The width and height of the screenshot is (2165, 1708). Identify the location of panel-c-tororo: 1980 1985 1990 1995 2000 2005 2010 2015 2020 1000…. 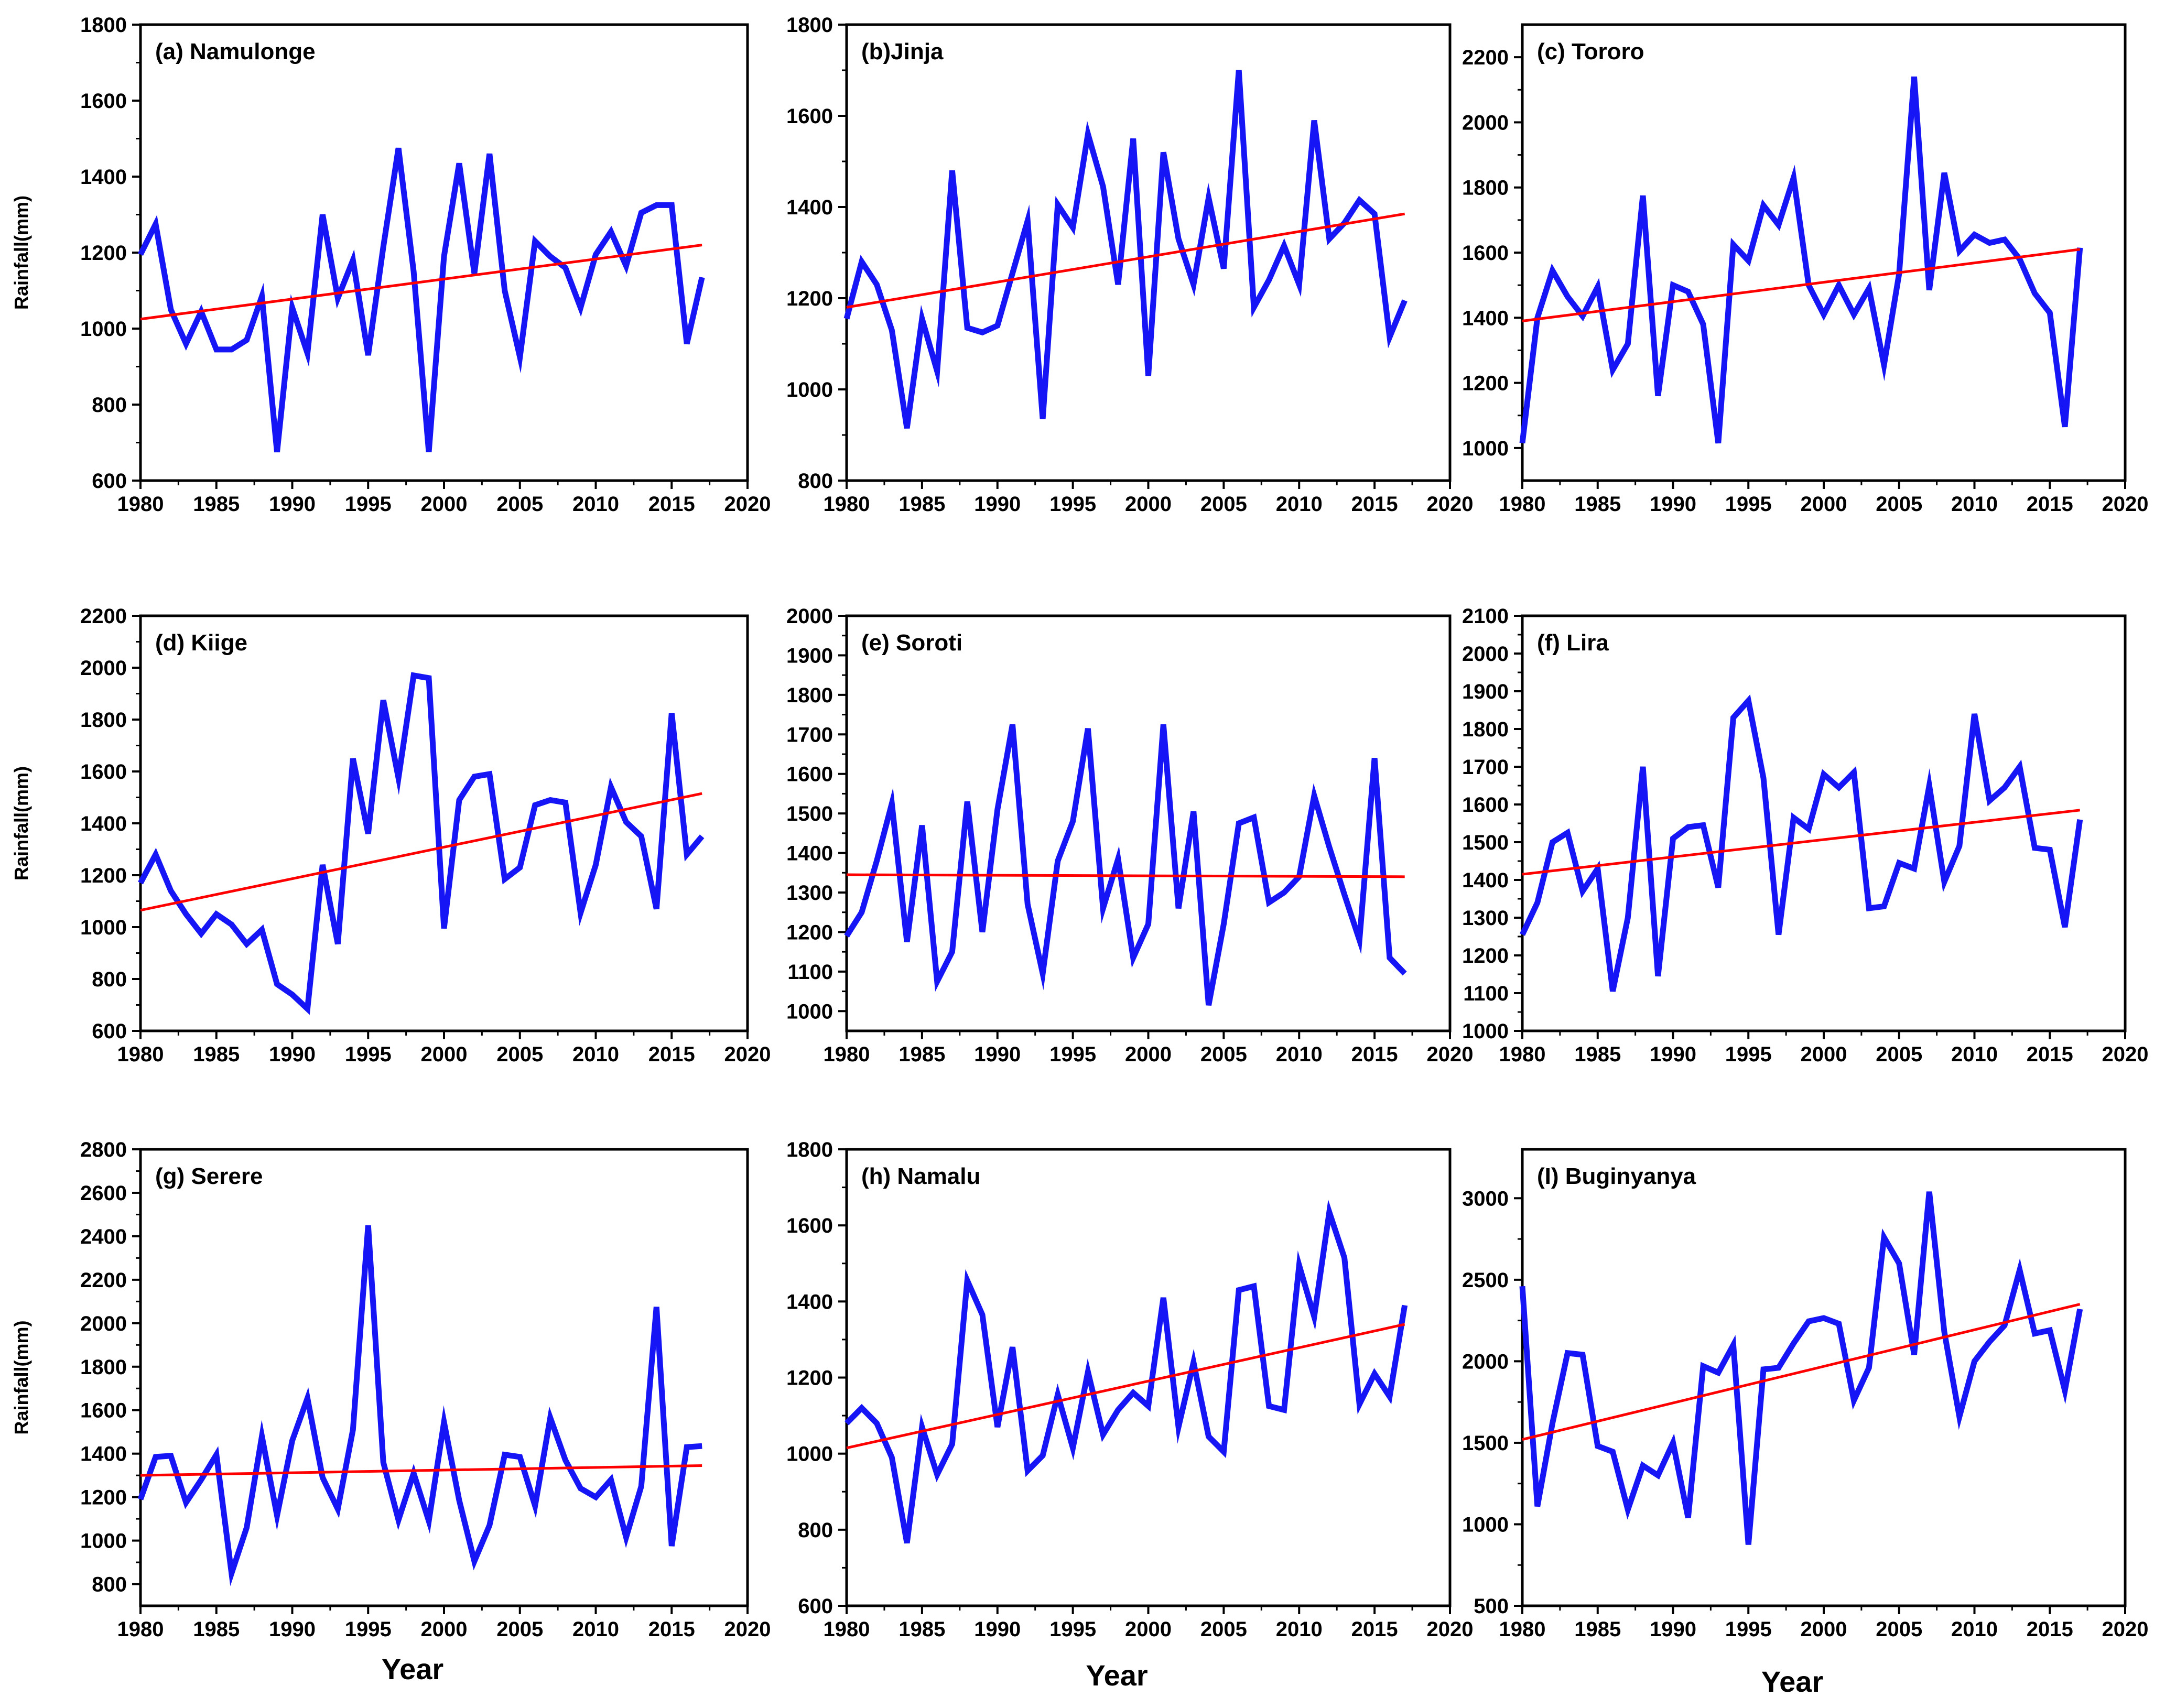
(1805, 270).